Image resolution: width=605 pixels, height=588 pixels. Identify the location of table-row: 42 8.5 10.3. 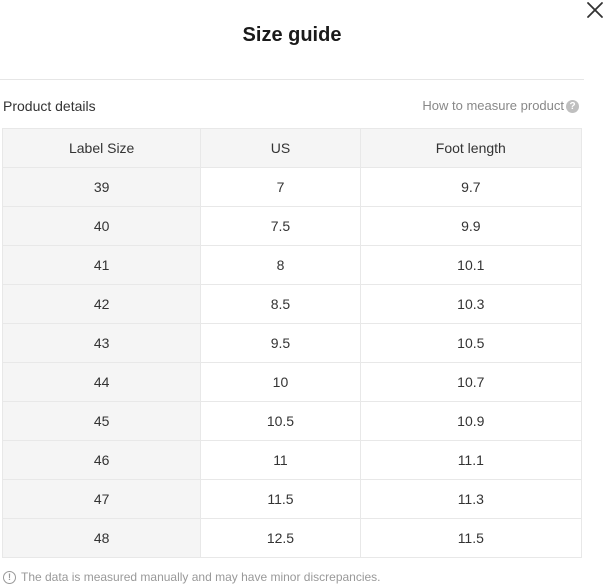
(292, 304).